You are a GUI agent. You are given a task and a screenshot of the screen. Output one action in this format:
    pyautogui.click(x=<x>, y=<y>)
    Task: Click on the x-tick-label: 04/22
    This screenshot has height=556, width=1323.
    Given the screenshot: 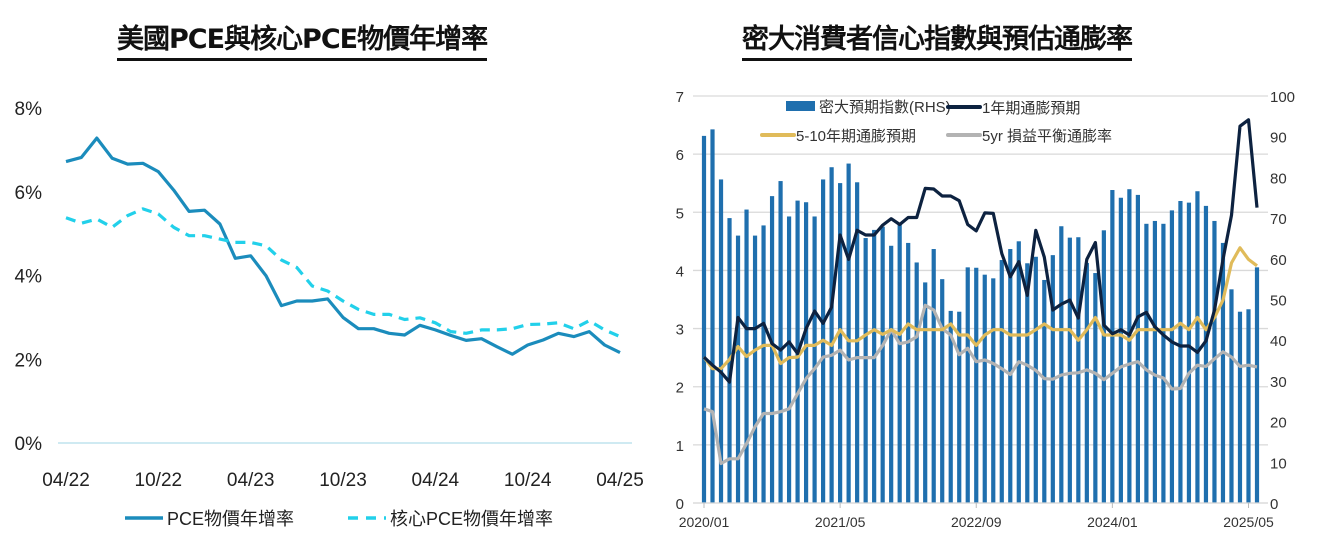 What is the action you would take?
    pyautogui.click(x=66, y=480)
    